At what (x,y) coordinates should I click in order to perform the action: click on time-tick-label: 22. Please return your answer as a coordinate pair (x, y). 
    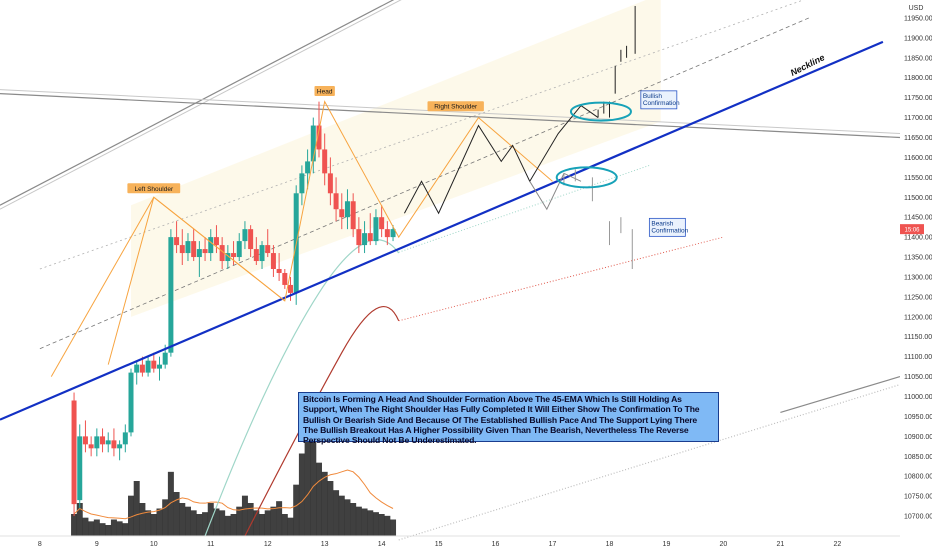
    Looking at the image, I should click on (837, 544).